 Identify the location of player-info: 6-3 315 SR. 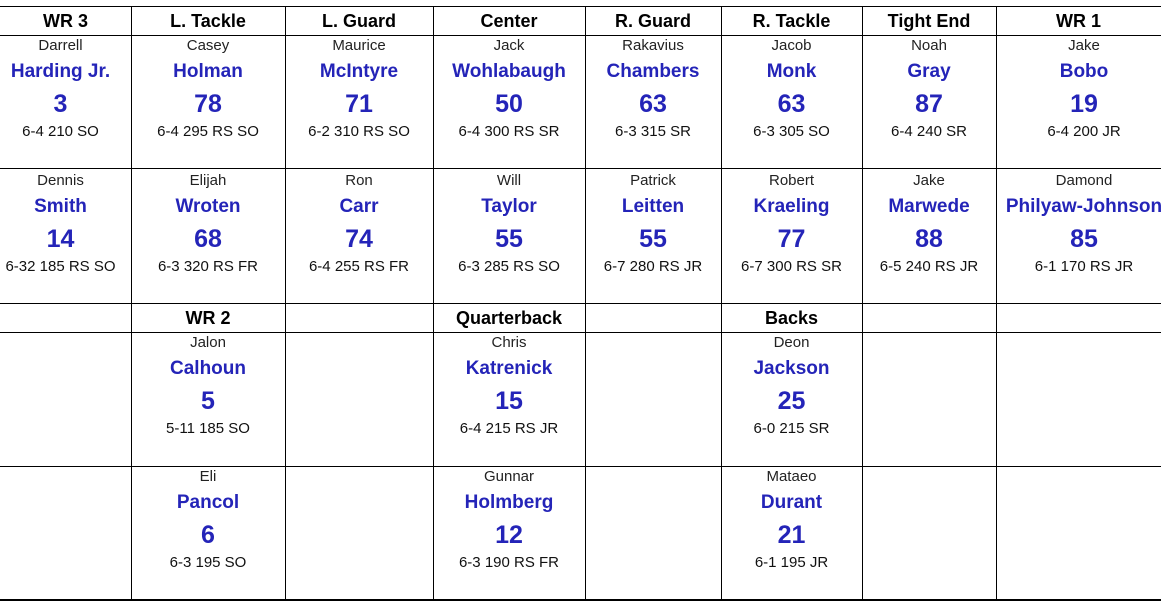
(653, 131).